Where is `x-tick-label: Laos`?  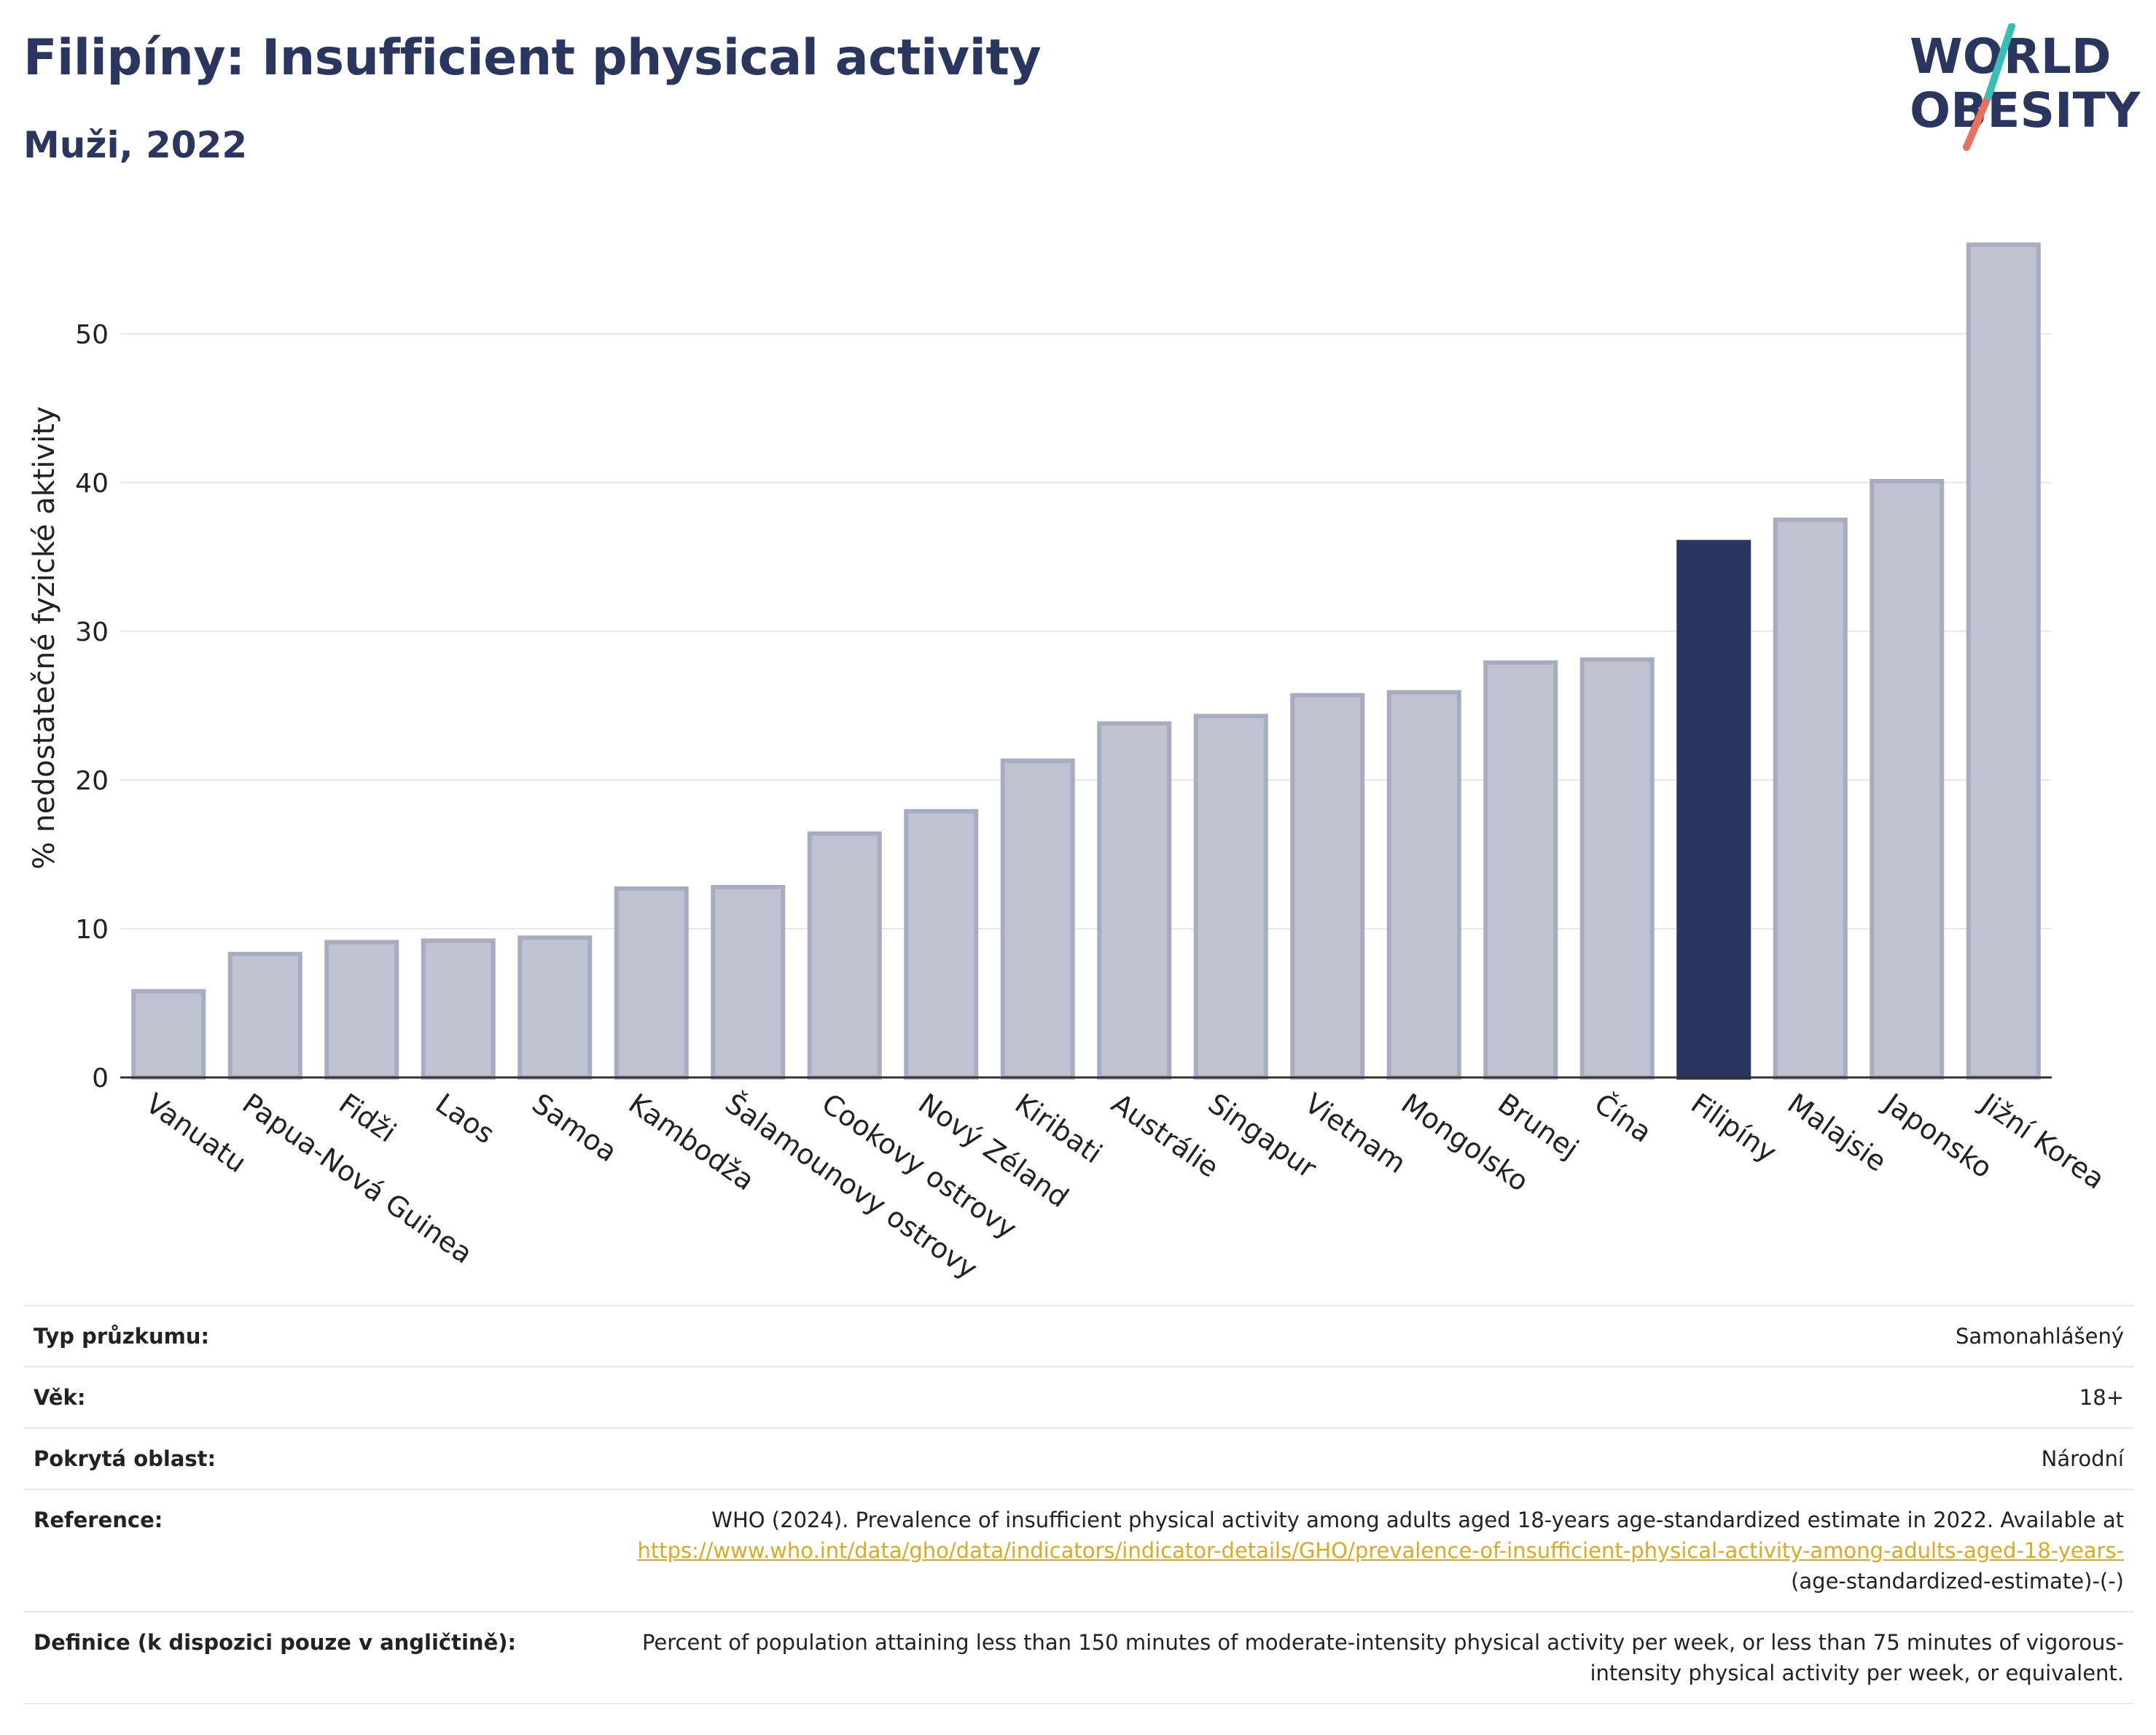
x-tick-label: Laos is located at coordinates (466, 1118).